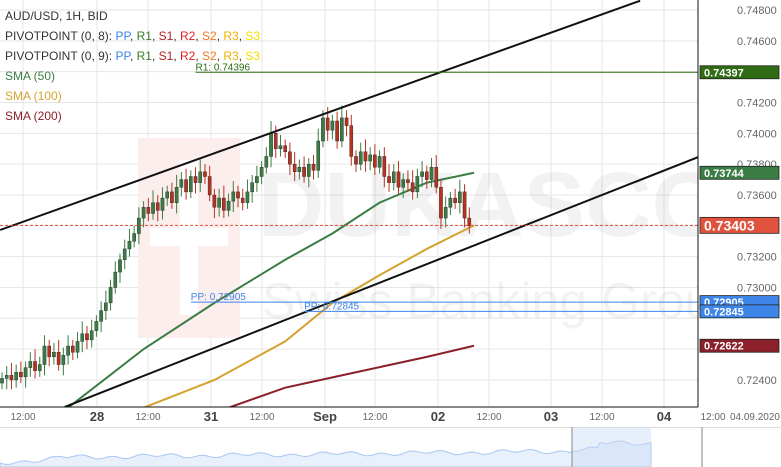 The width and height of the screenshot is (781, 467). What do you see at coordinates (187, 56) in the screenshot?
I see `pivot-level-r2: R2` at bounding box center [187, 56].